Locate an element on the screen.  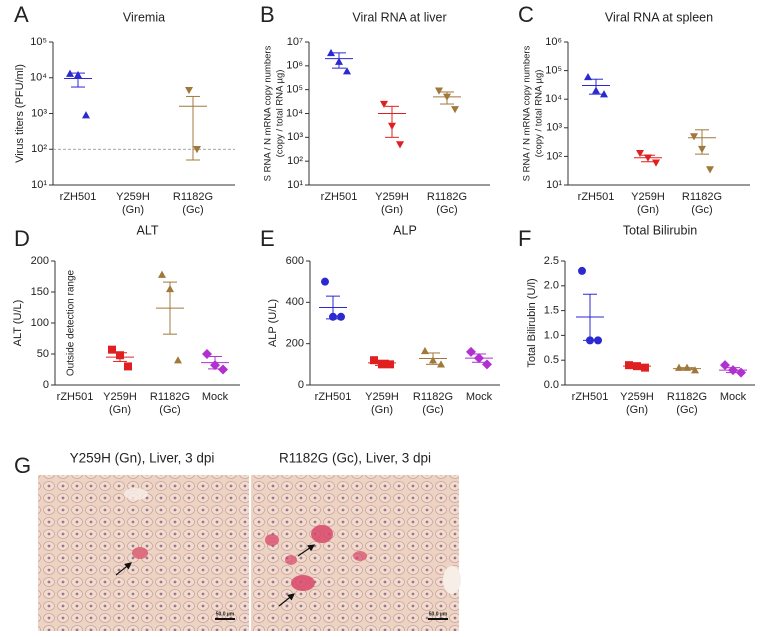
y-tick-label: 1.5 is located at coordinates (551, 311).